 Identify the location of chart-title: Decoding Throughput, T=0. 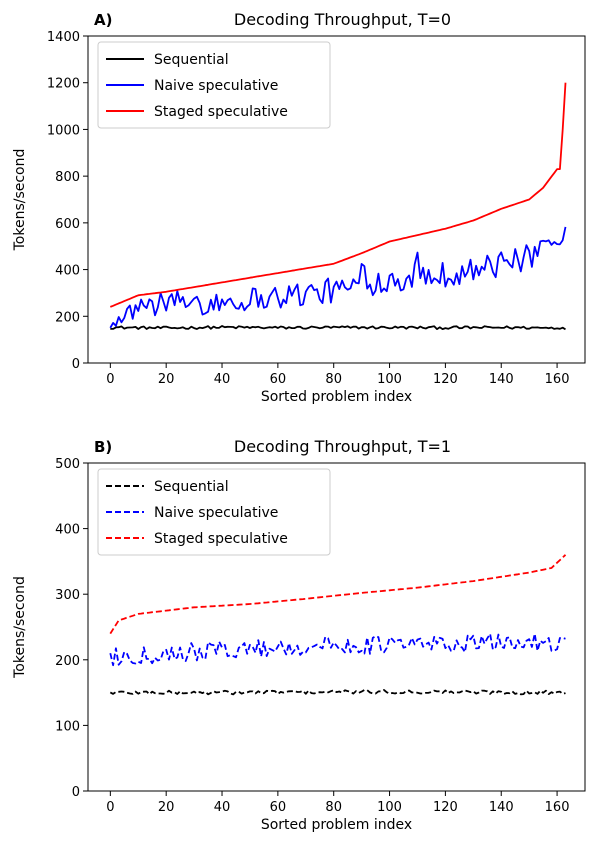
(342, 19).